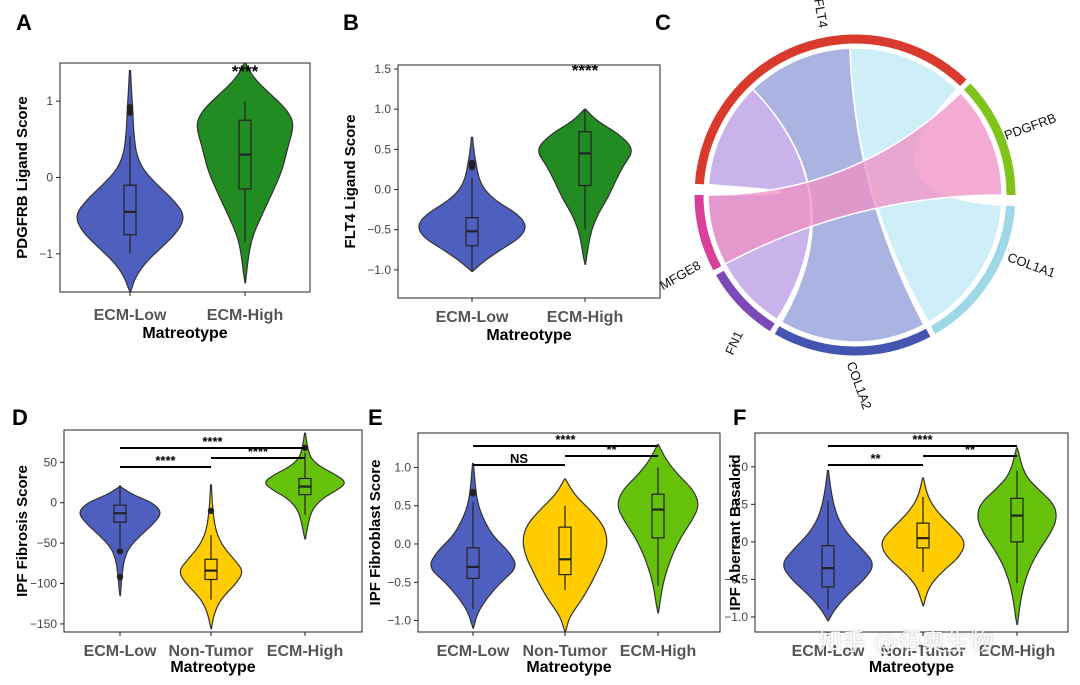 This screenshot has width=1080, height=685. What do you see at coordinates (973, 269) in the screenshot?
I see `chord-sector-col1a1` at bounding box center [973, 269].